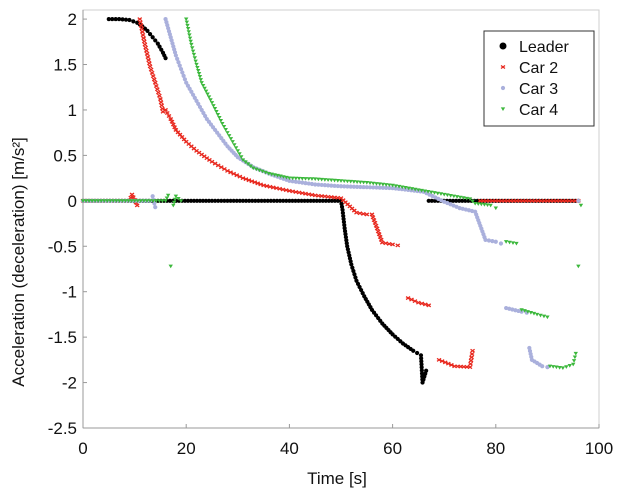 The height and width of the screenshot is (495, 619). I want to click on legend-car-2-marker-point, so click(503, 67).